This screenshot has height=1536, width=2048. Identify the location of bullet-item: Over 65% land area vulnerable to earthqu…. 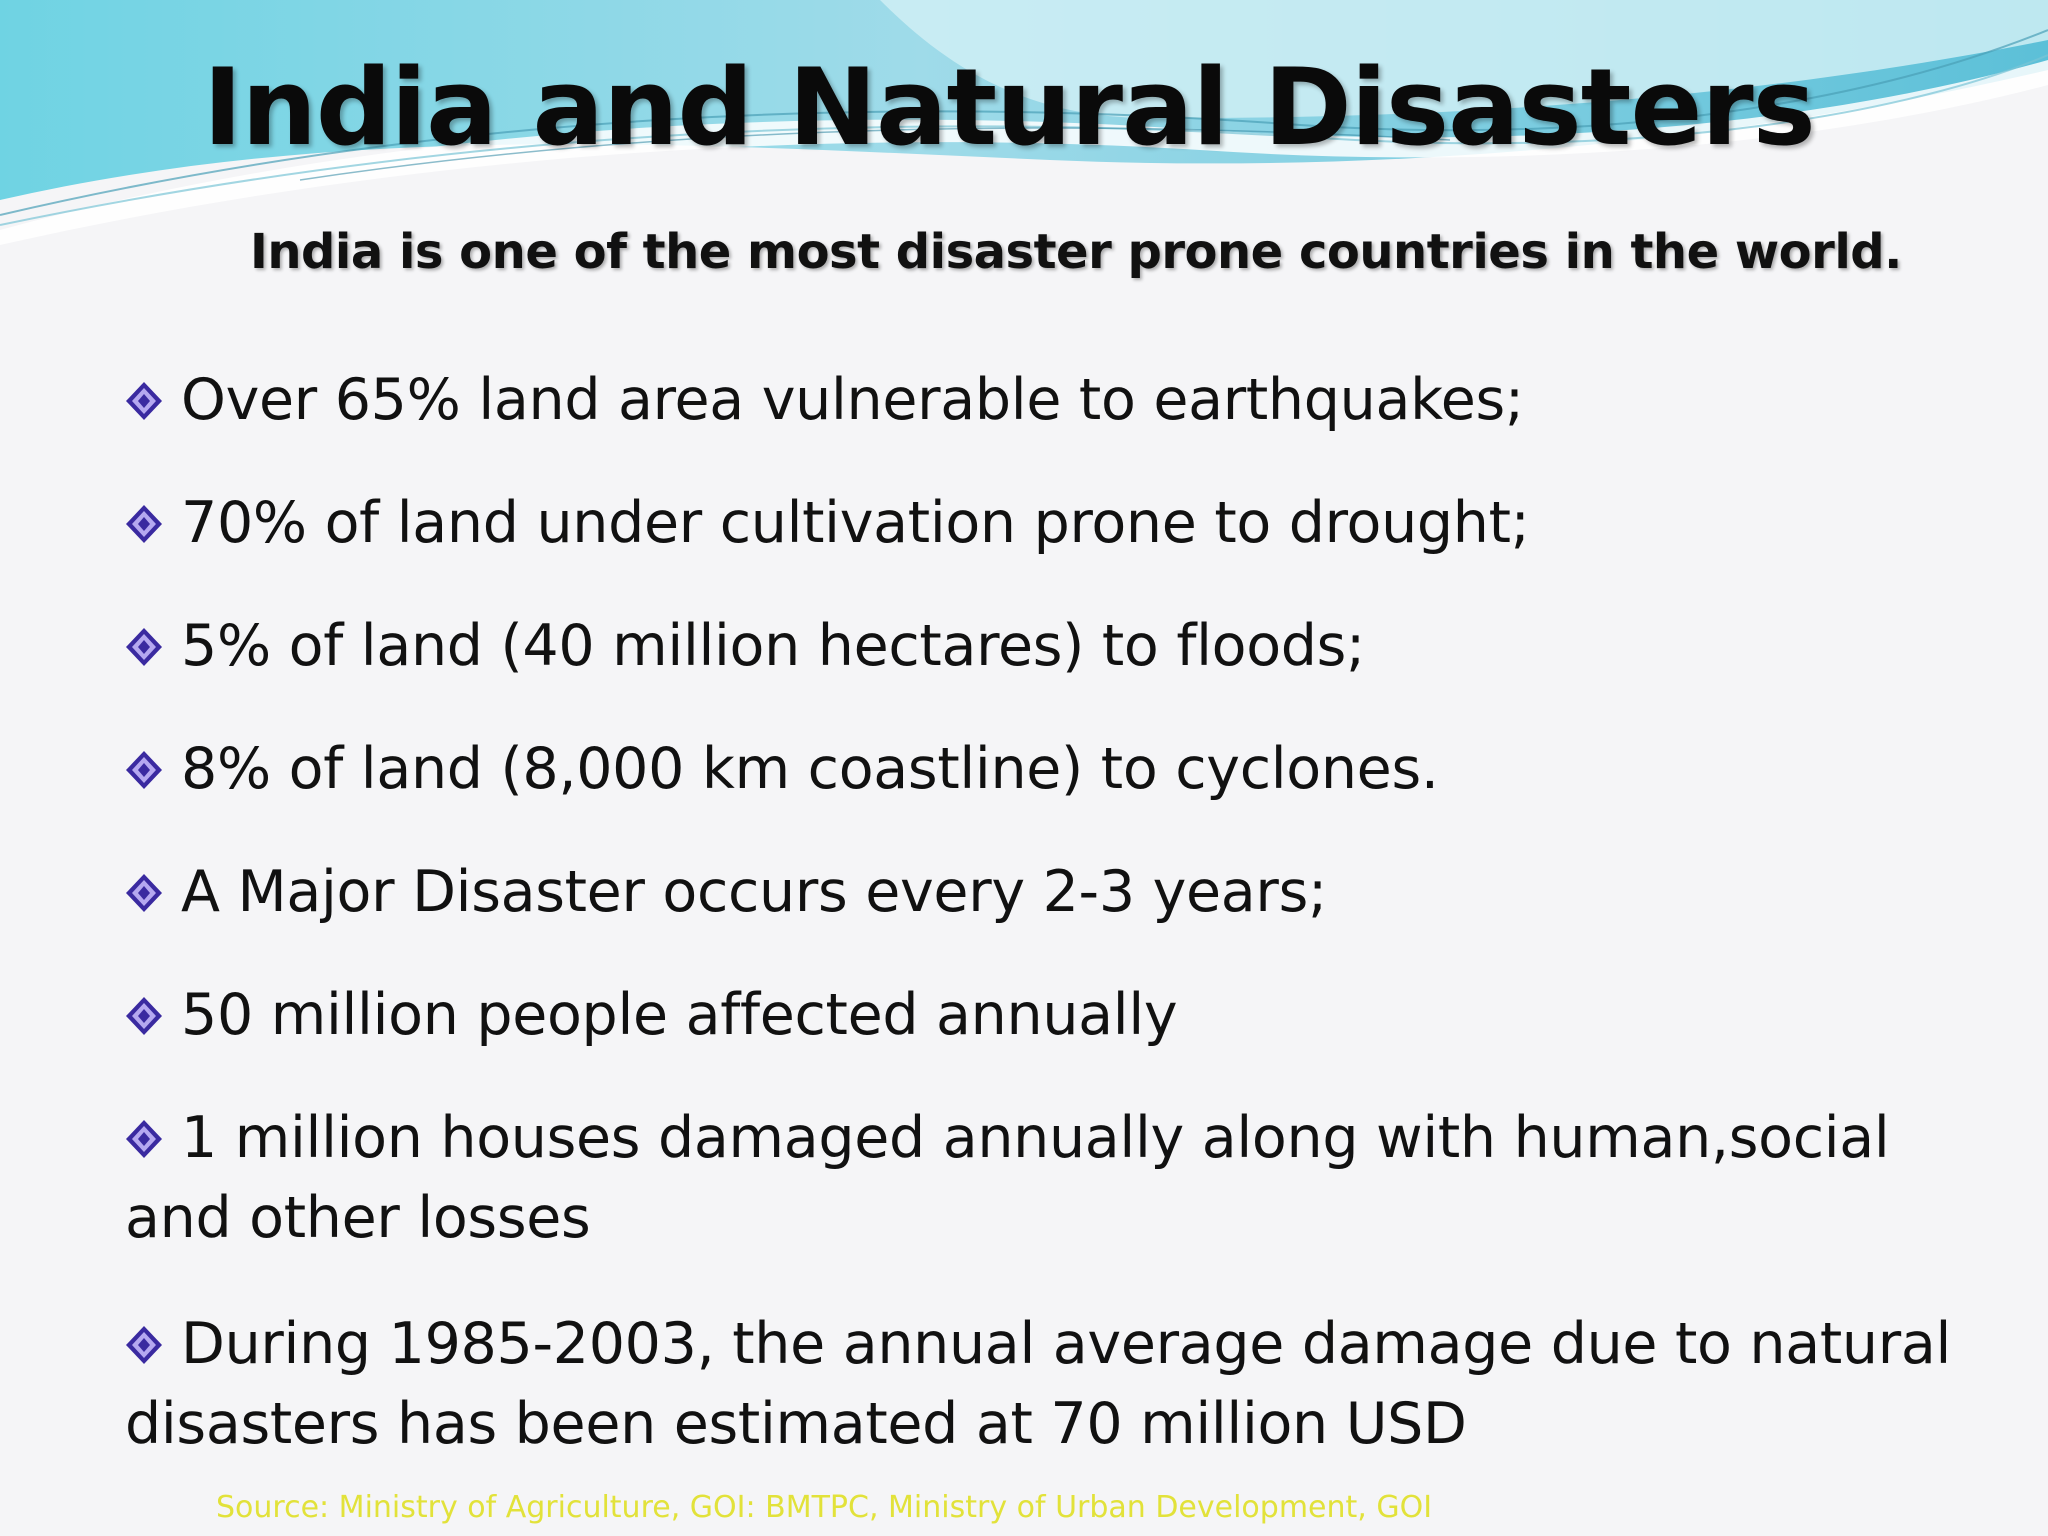
(1055, 400).